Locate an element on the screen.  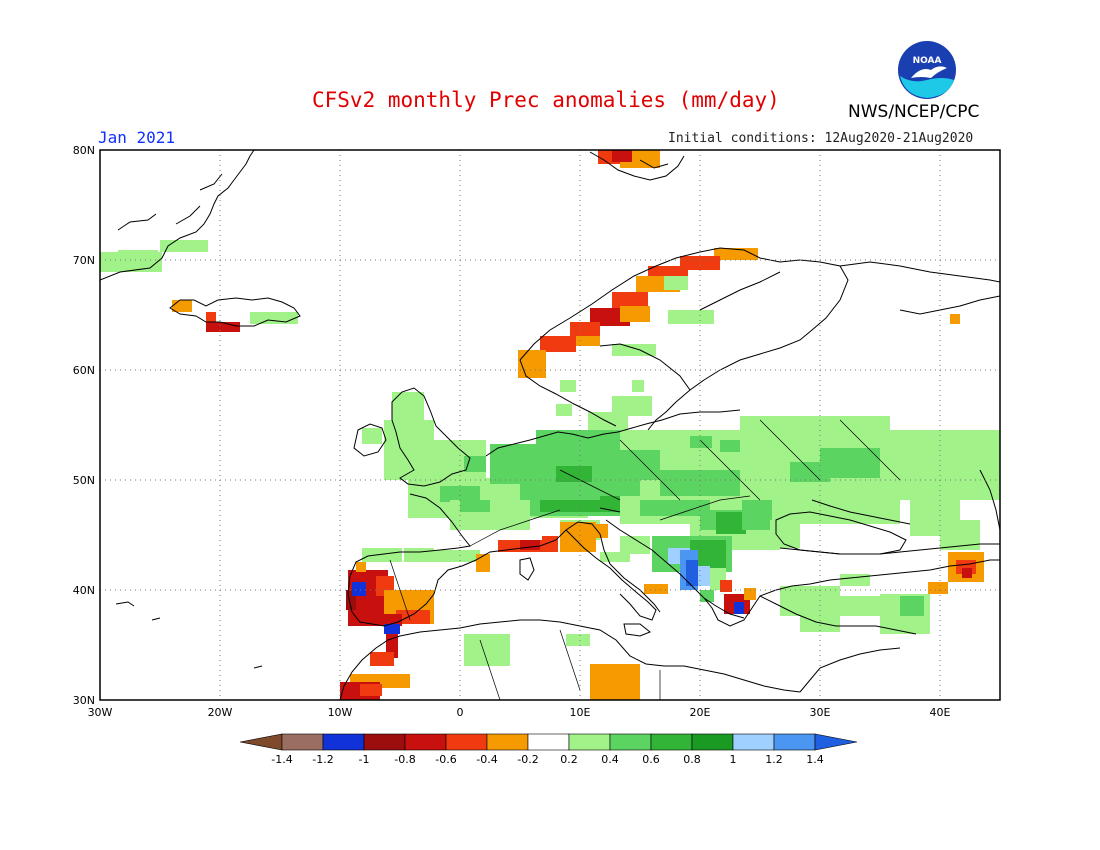
lat-label: 30N is located at coordinates (84, 700).